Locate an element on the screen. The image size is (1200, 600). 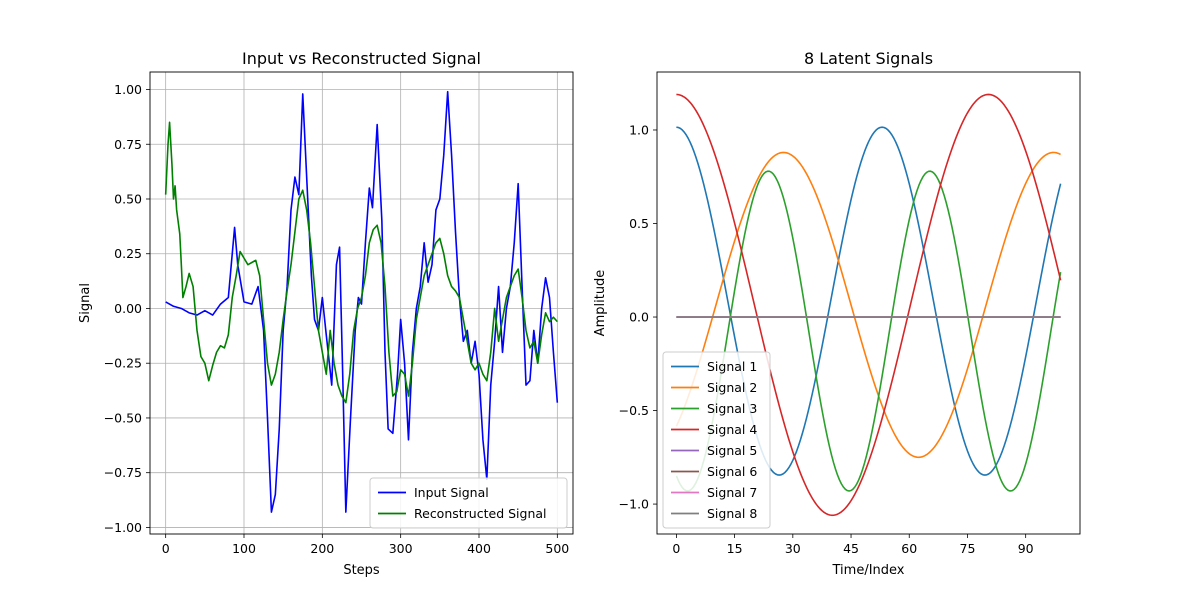
legend-label-2: Signal 2 is located at coordinates (732, 387).